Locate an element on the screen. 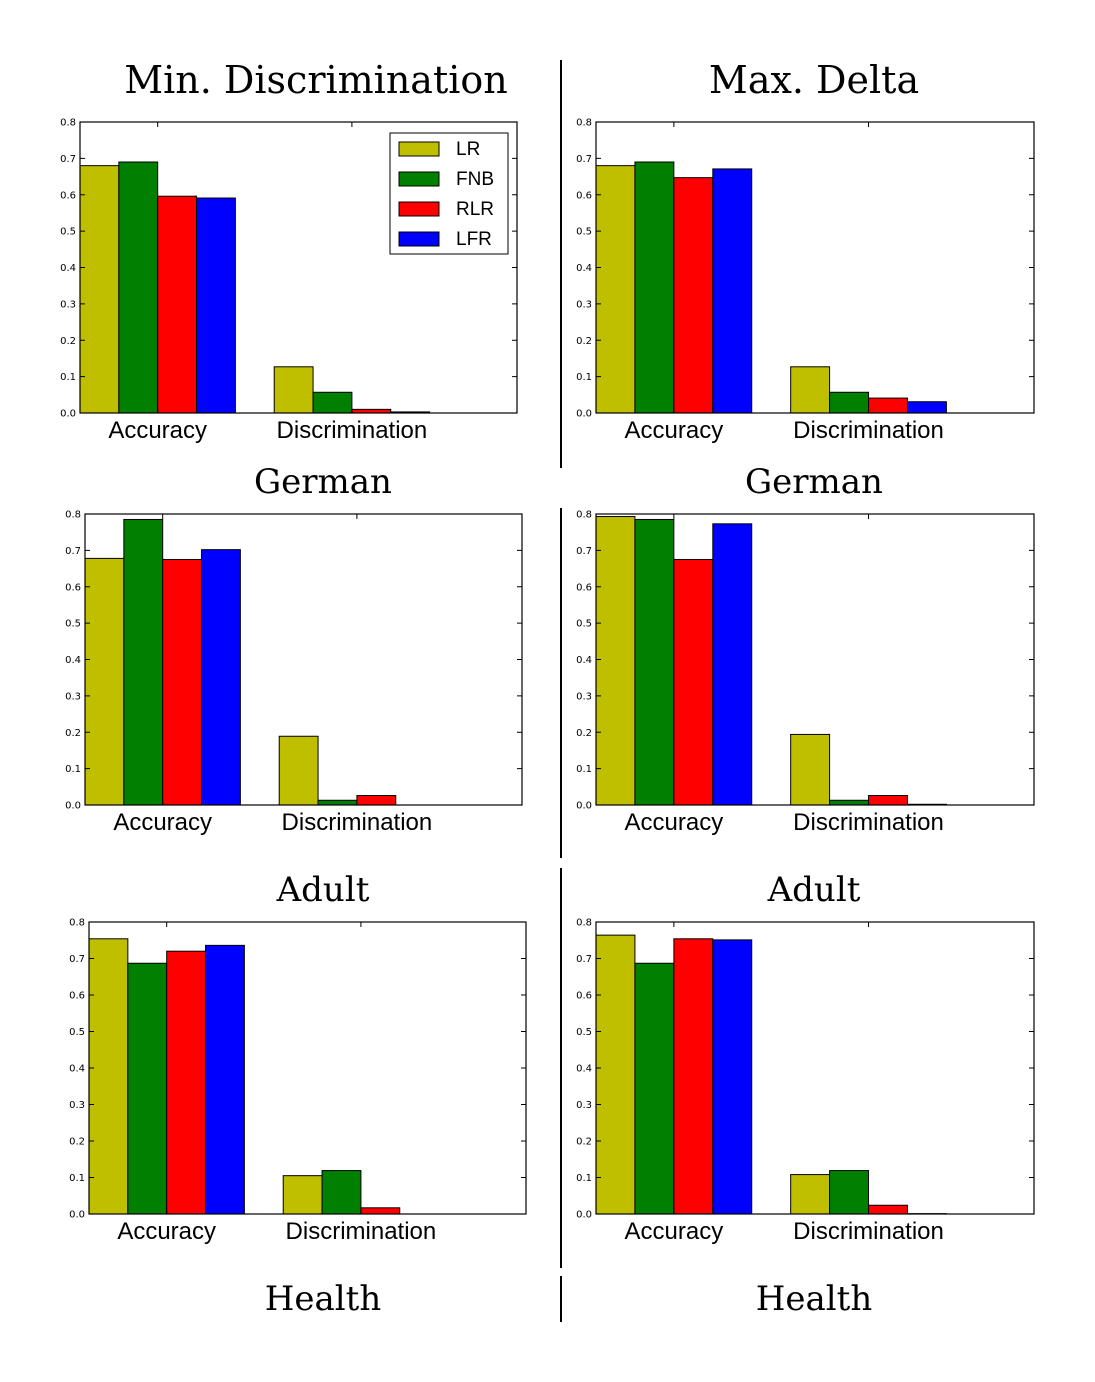 This screenshot has width=1095, height=1382. dataset-label-health-left: Health is located at coordinates (323, 1299).